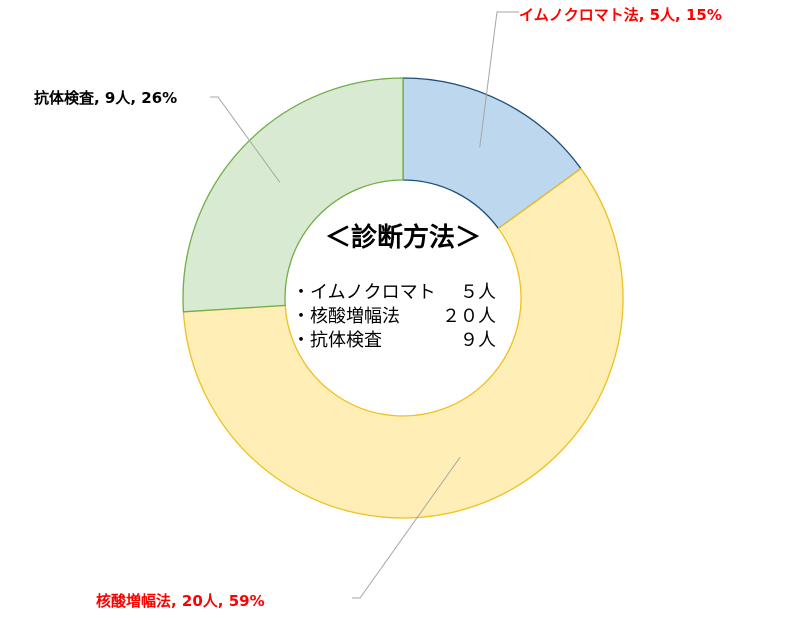  Describe the element at coordinates (105, 98) in the screenshot. I see `slice-label-antibody: 抗体検査, 9人, 26%` at that location.